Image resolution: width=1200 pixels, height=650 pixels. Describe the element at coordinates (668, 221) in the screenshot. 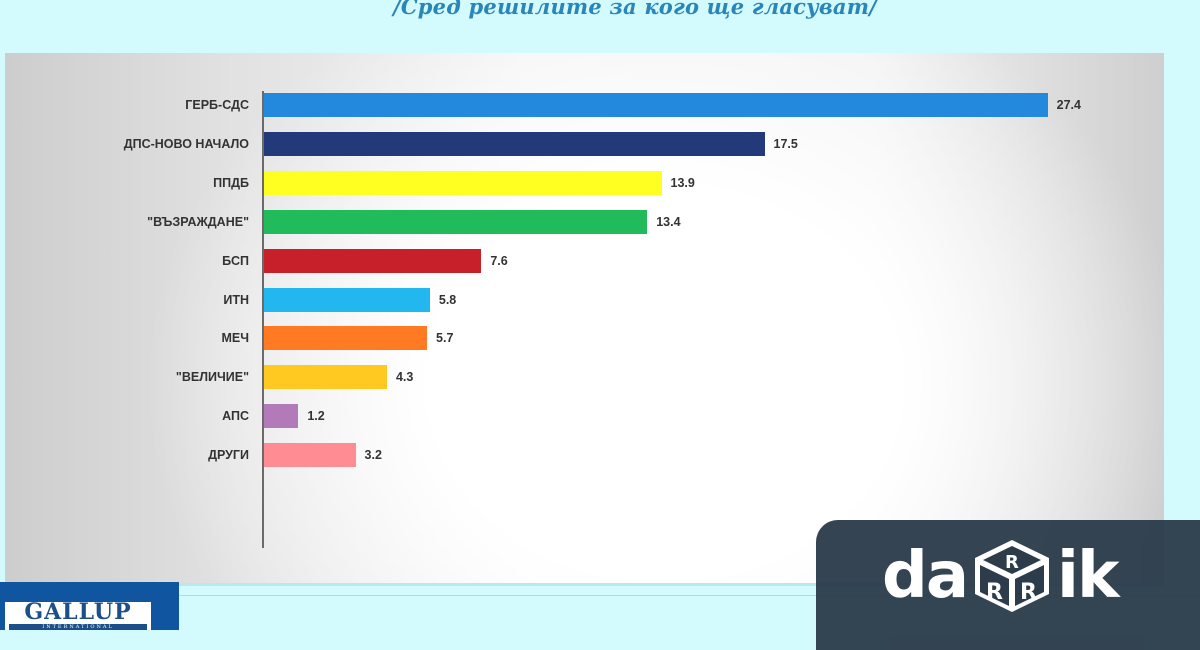

I see `bar-value-label: 13.4` at that location.